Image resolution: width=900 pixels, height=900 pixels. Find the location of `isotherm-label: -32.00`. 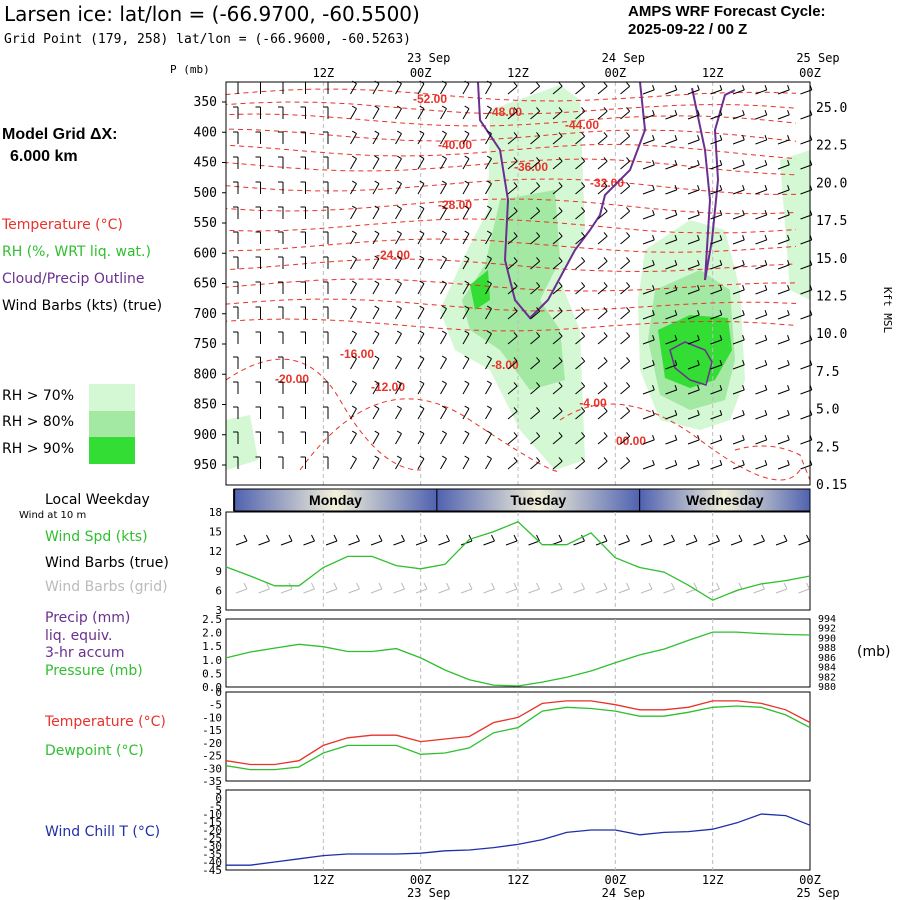

isotherm-label: -32.00 is located at coordinates (607, 183).